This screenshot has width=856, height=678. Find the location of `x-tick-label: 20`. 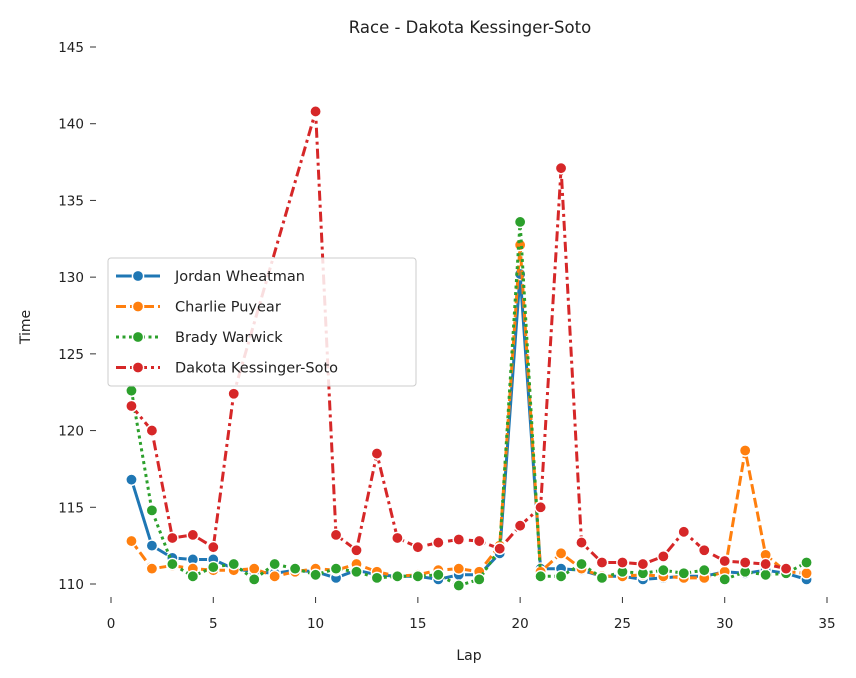

x-tick-label: 20 is located at coordinates (520, 624).